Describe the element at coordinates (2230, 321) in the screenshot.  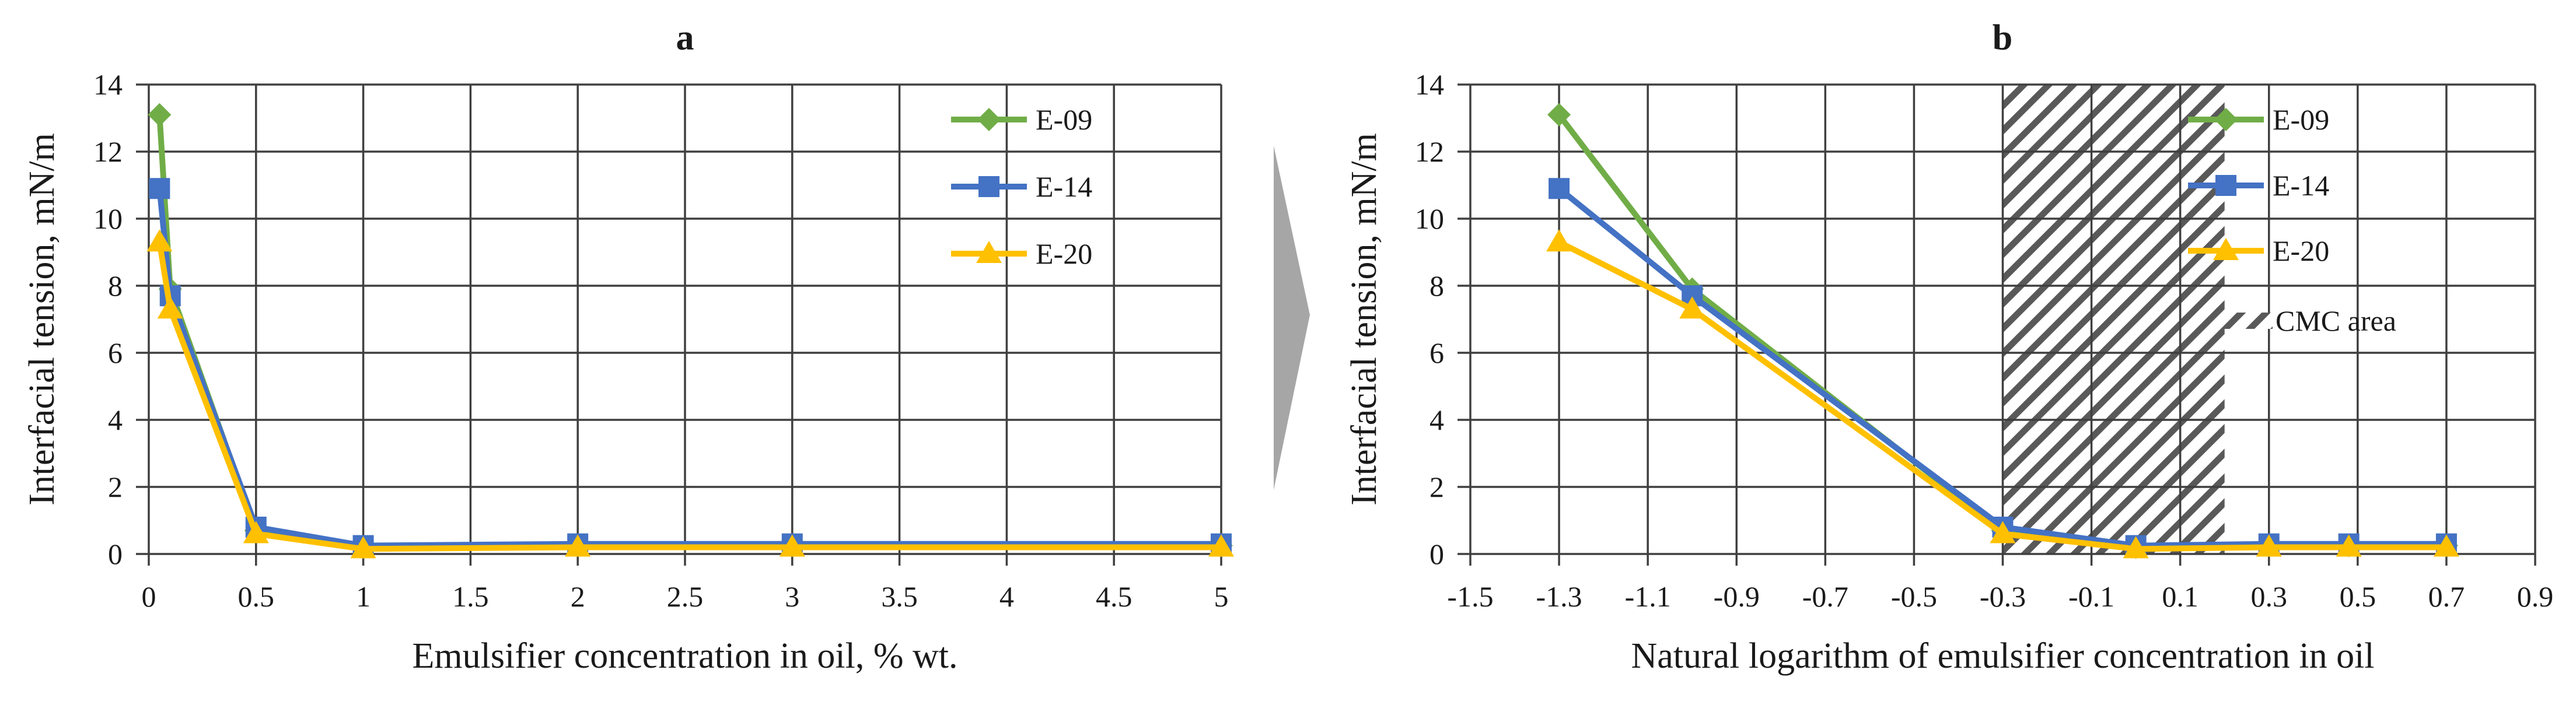
I see `legend-swatch-cmc` at that location.